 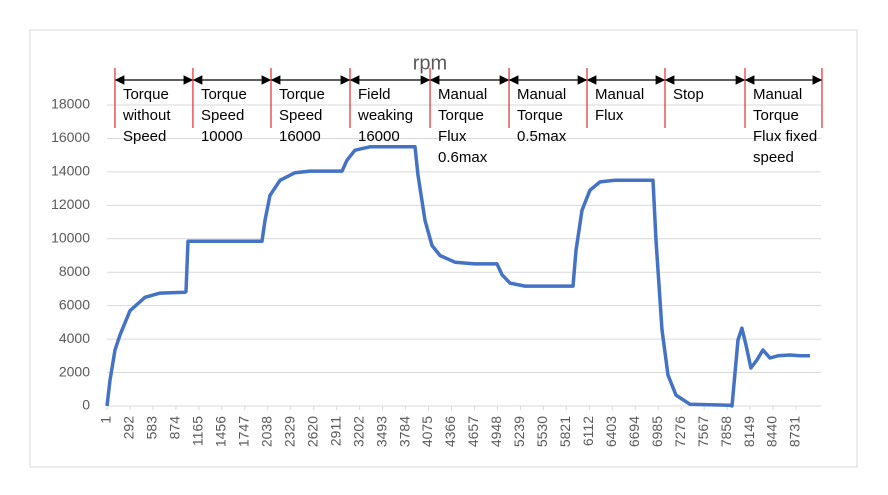 I want to click on x-tick-label: 3784, so click(x=404, y=431).